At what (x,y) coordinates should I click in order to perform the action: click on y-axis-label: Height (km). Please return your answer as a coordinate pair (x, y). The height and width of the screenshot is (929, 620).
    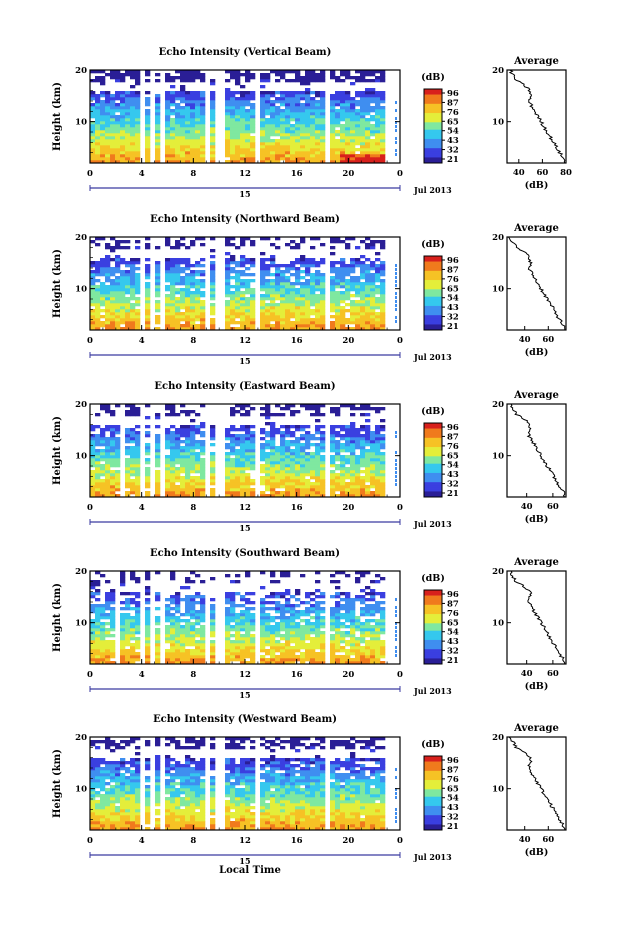
    Looking at the image, I should click on (57, 283).